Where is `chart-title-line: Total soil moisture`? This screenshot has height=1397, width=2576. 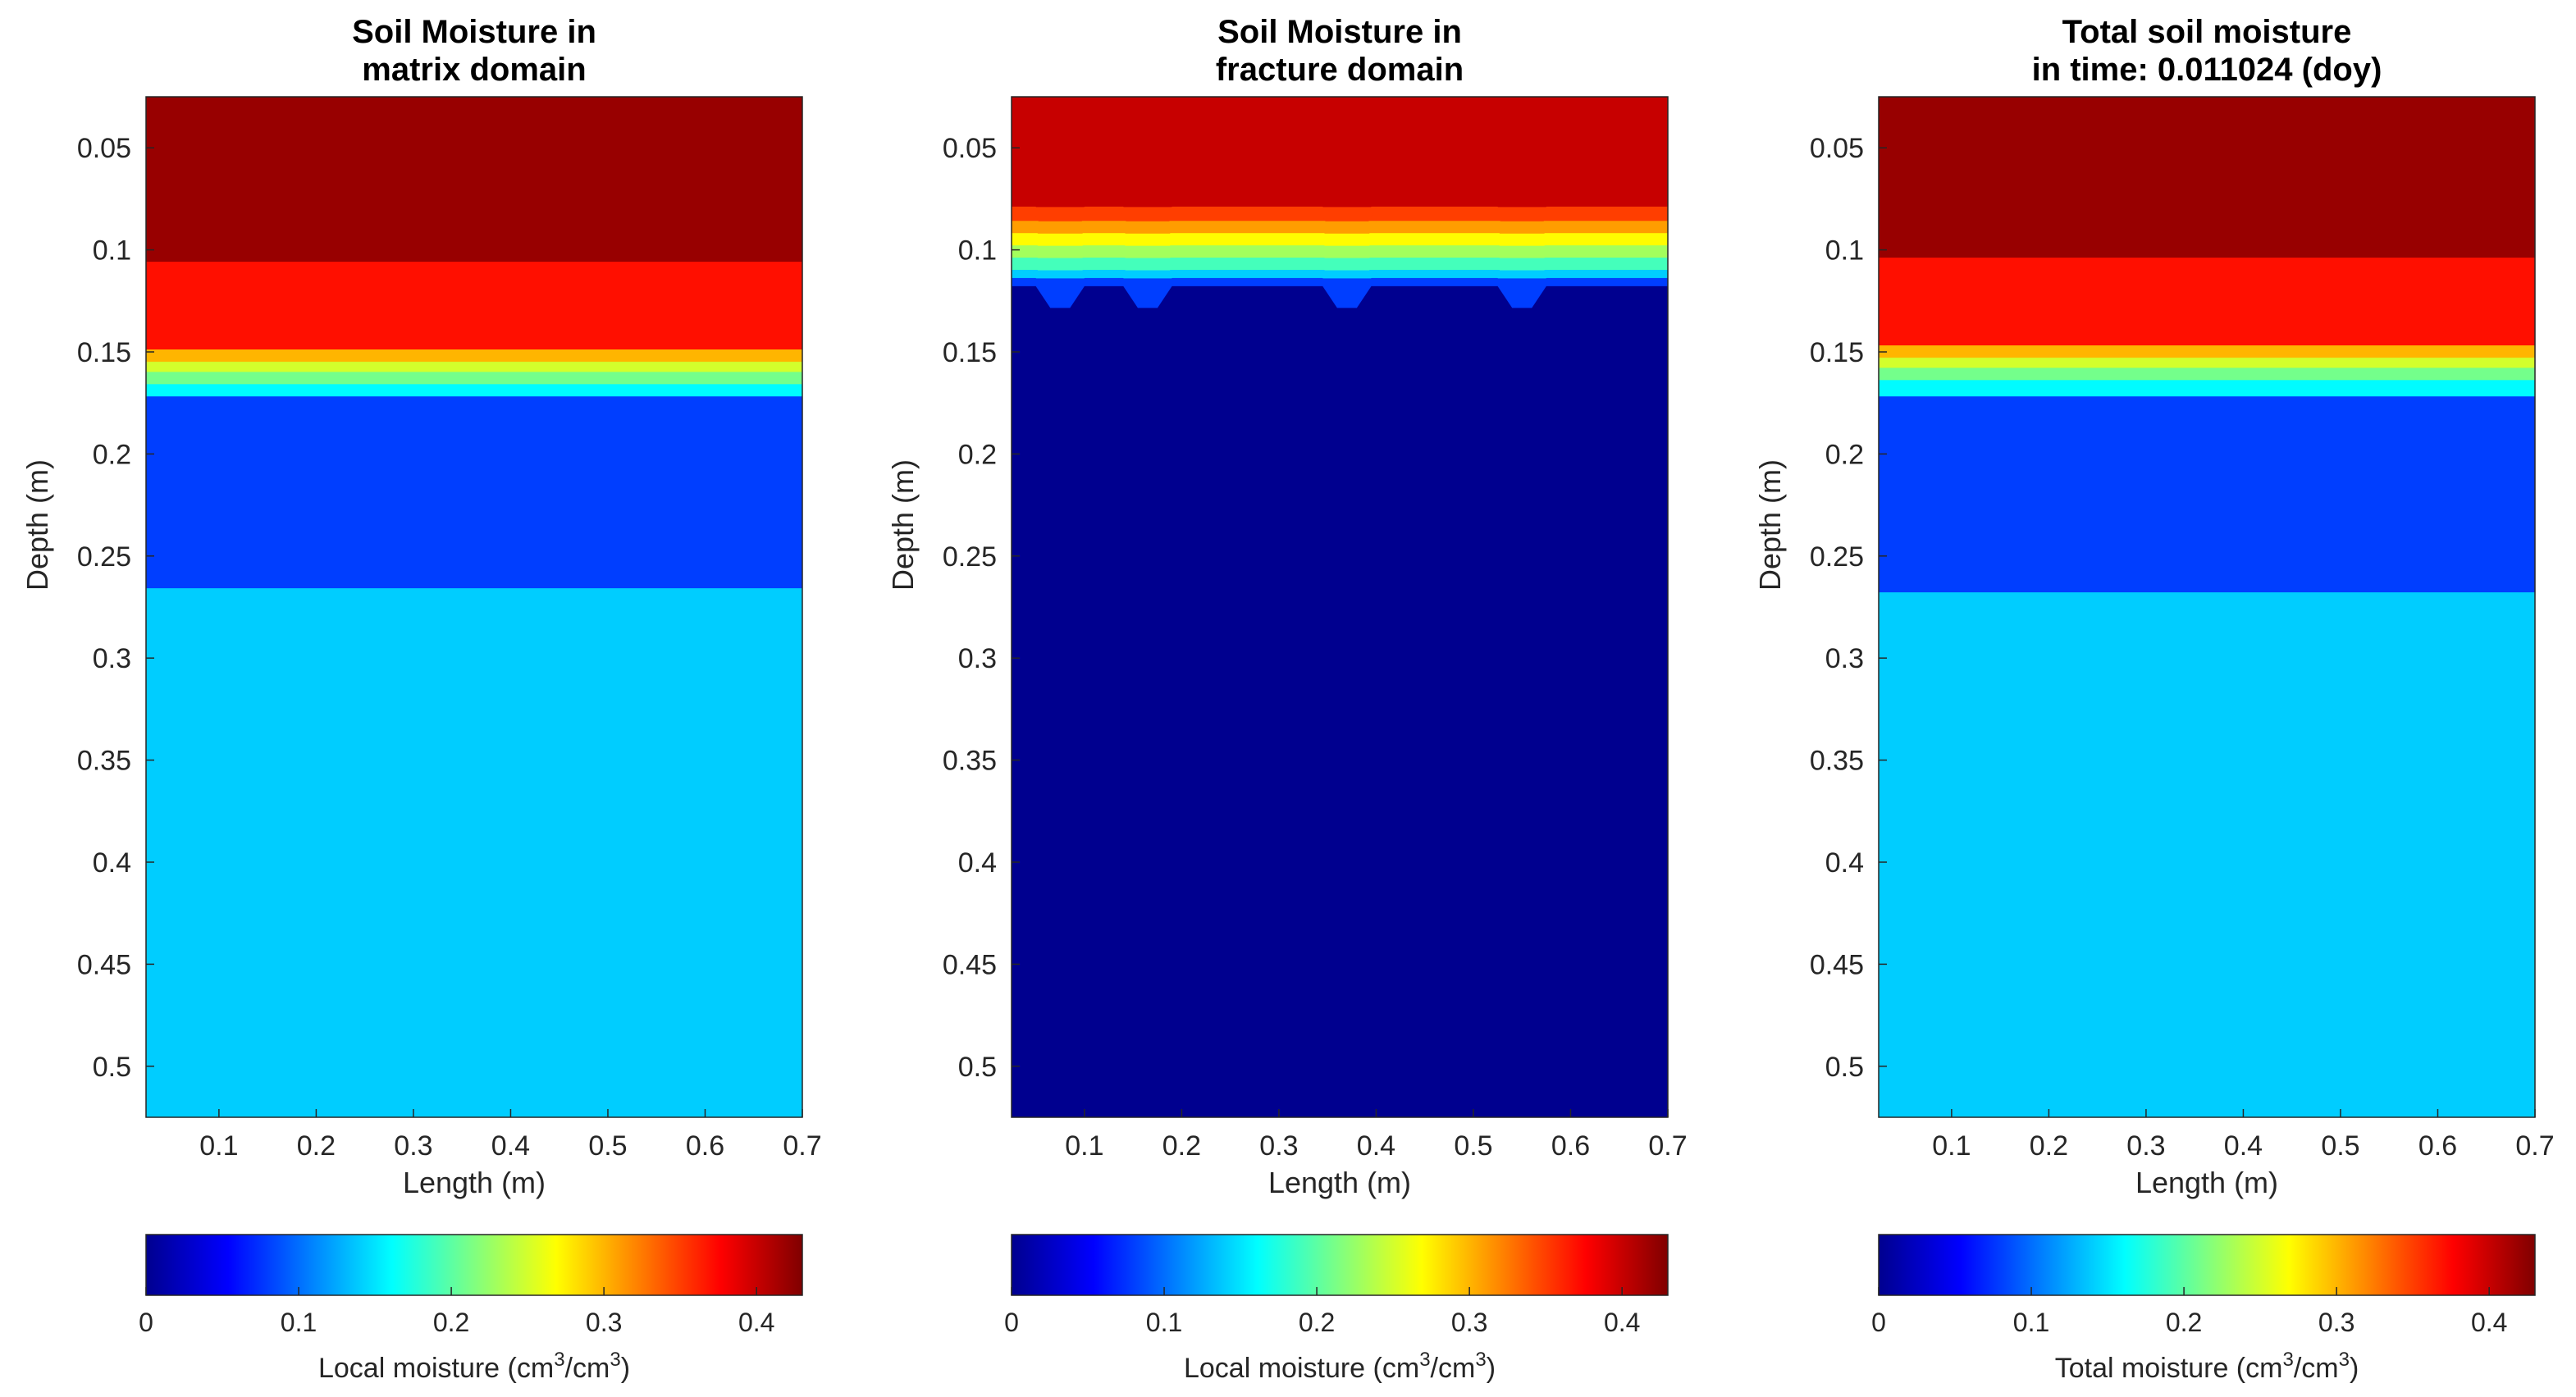 chart-title-line: Total soil moisture is located at coordinates (2207, 32).